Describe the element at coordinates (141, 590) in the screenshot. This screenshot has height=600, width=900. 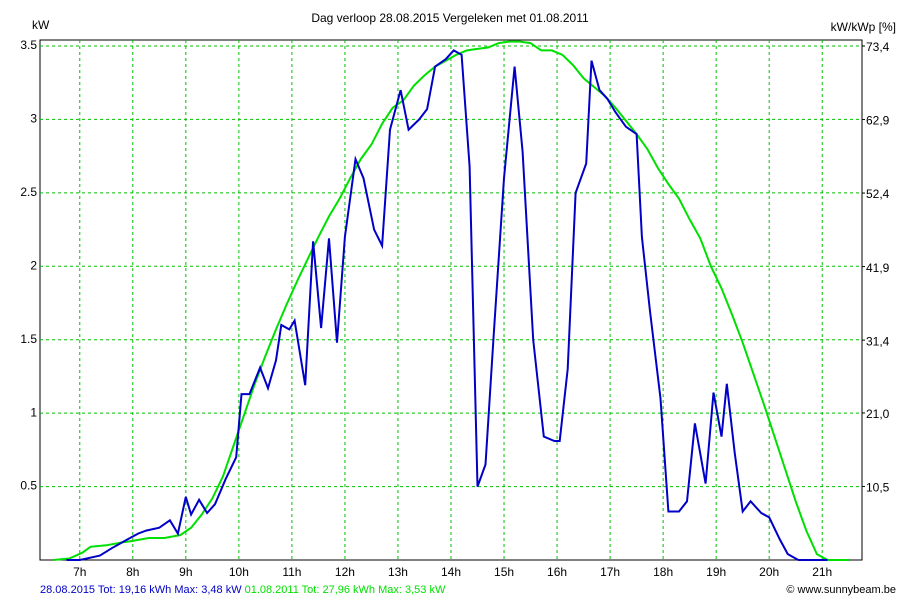
I see `legend-entry: 28.08.2015 Tot: 19,16 kWh Max: 3,48 kW` at that location.